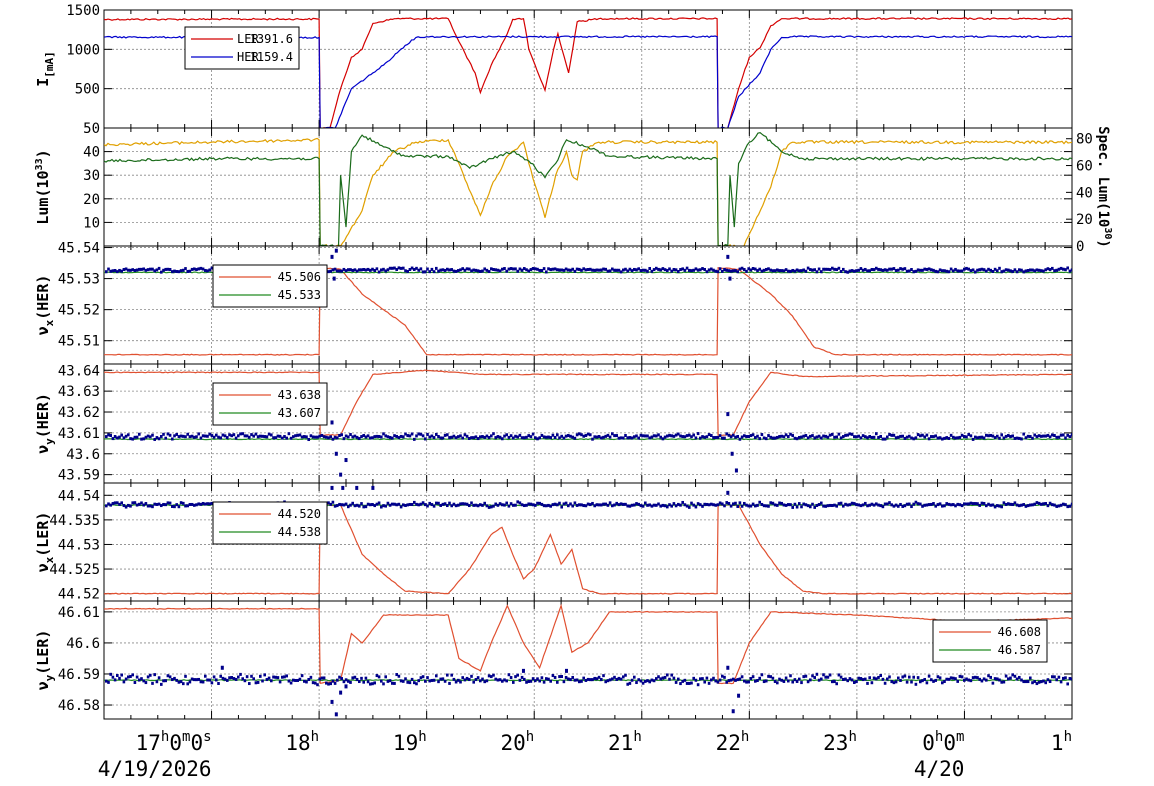 This screenshot has height=786, width=1154. I want to click on legend-value: 1391.6, so click(271, 39).